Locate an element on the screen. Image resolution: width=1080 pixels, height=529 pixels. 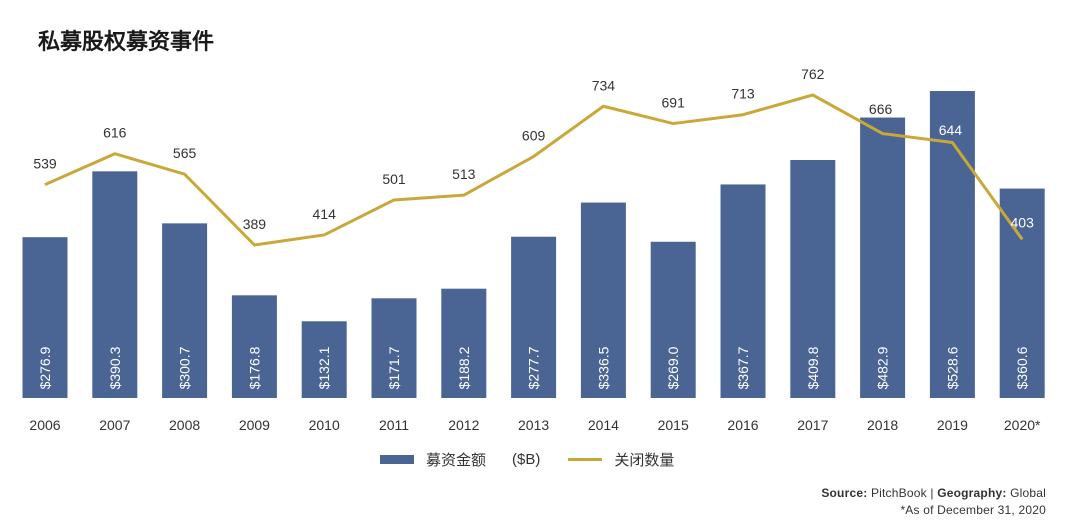
geography-value: Global is located at coordinates (1028, 493).